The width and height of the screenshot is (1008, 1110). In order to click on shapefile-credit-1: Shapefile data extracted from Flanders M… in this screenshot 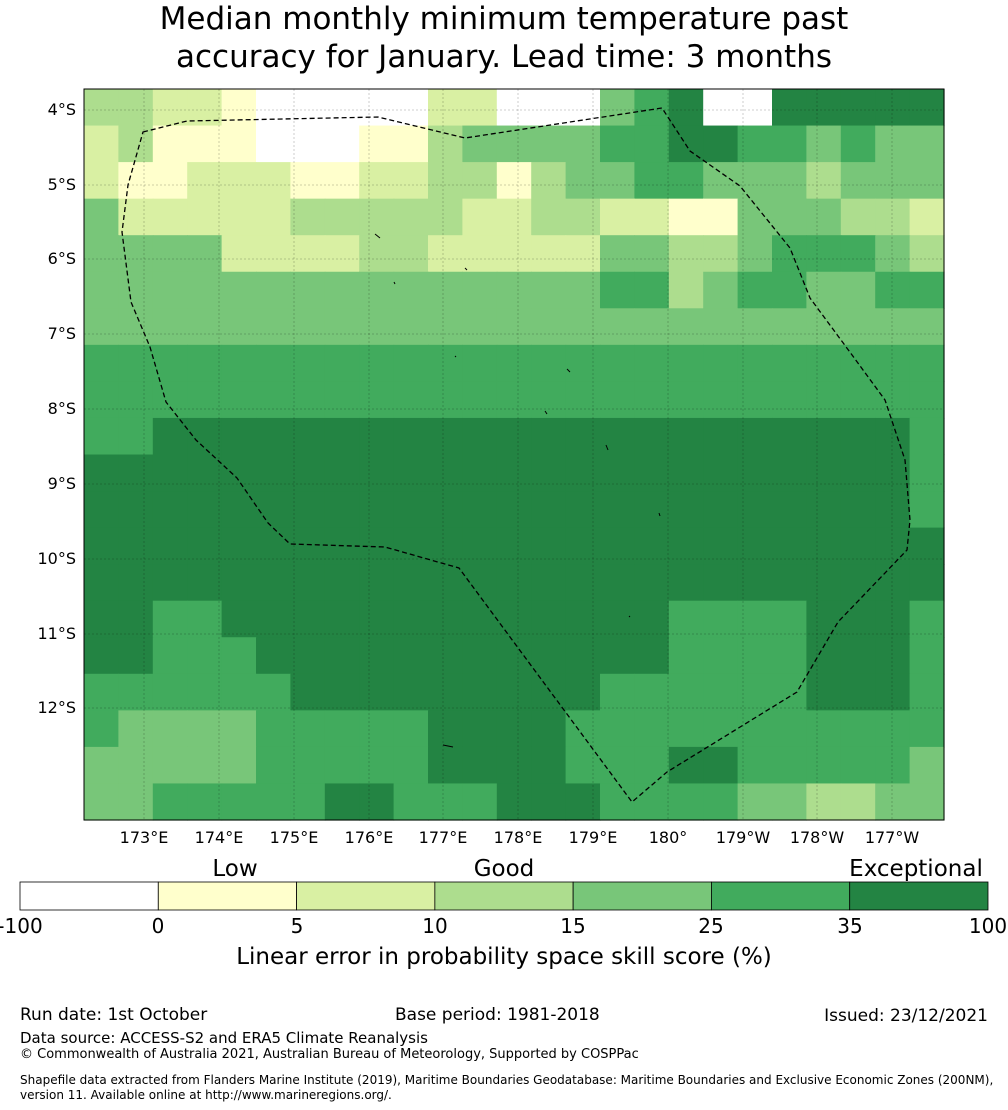, I will do `click(507, 1080)`.